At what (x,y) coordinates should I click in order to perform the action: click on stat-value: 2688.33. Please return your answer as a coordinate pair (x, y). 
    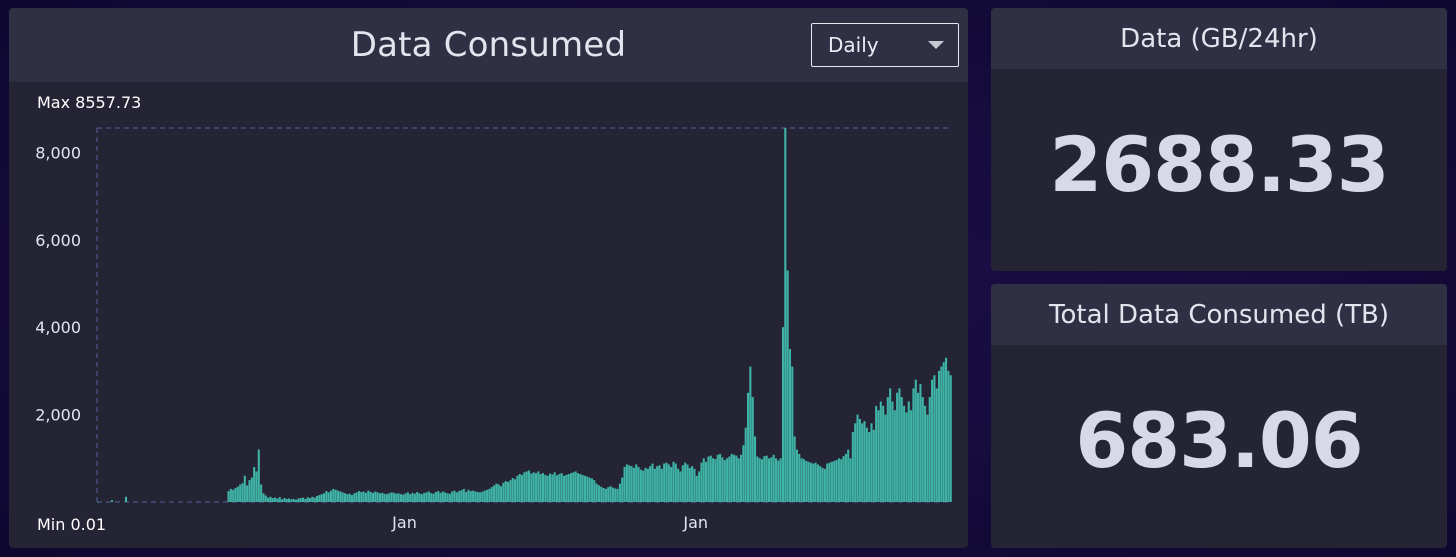
    Looking at the image, I should click on (1219, 164).